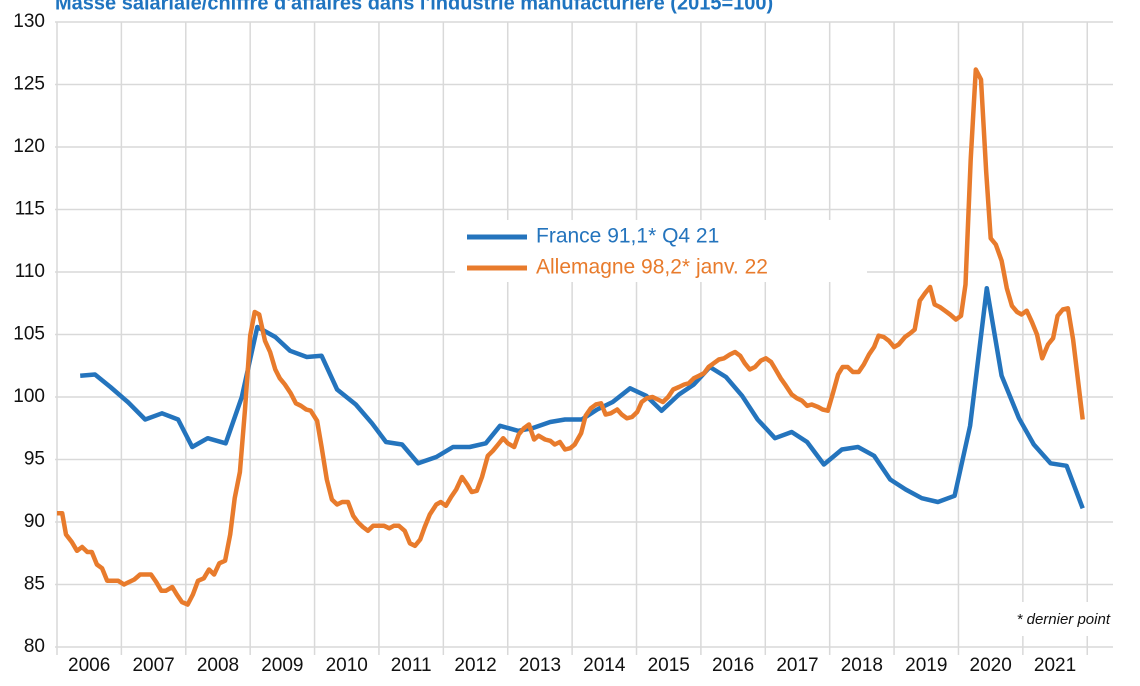 This screenshot has width=1140, height=686. What do you see at coordinates (926, 665) in the screenshot?
I see `x-tick-label: 2019` at bounding box center [926, 665].